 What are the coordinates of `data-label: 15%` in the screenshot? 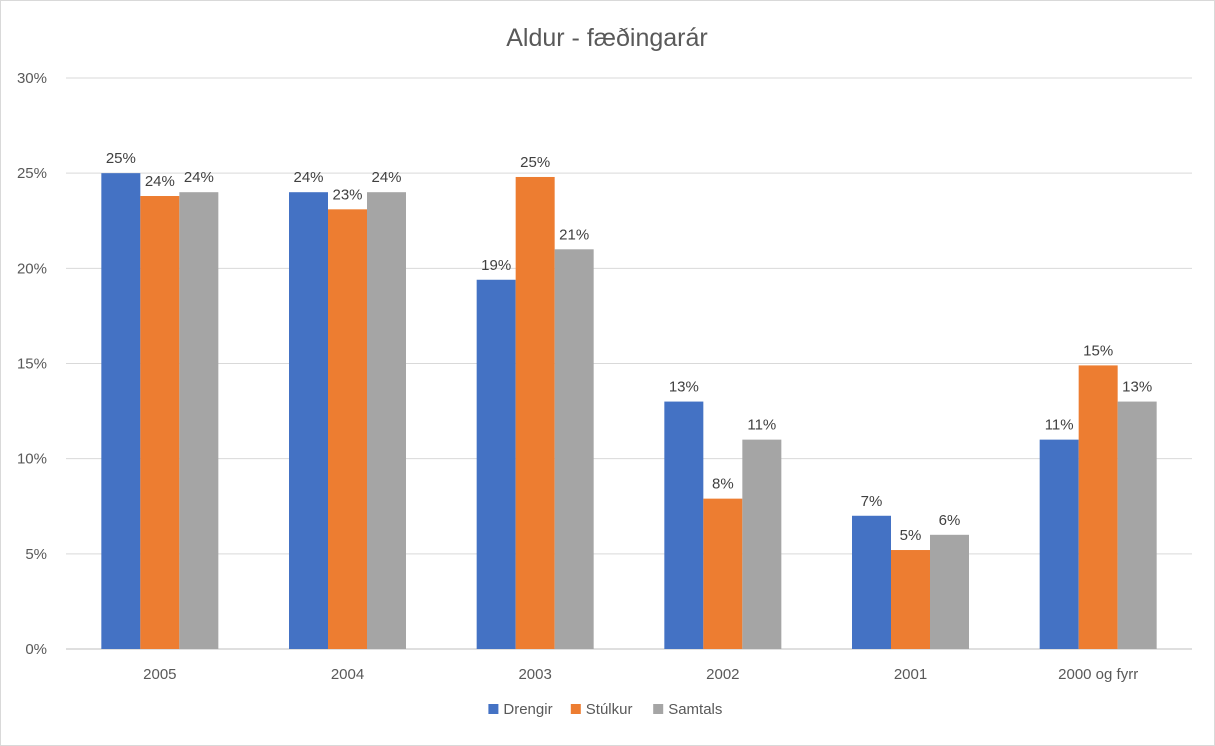 It's located at (1098, 350).